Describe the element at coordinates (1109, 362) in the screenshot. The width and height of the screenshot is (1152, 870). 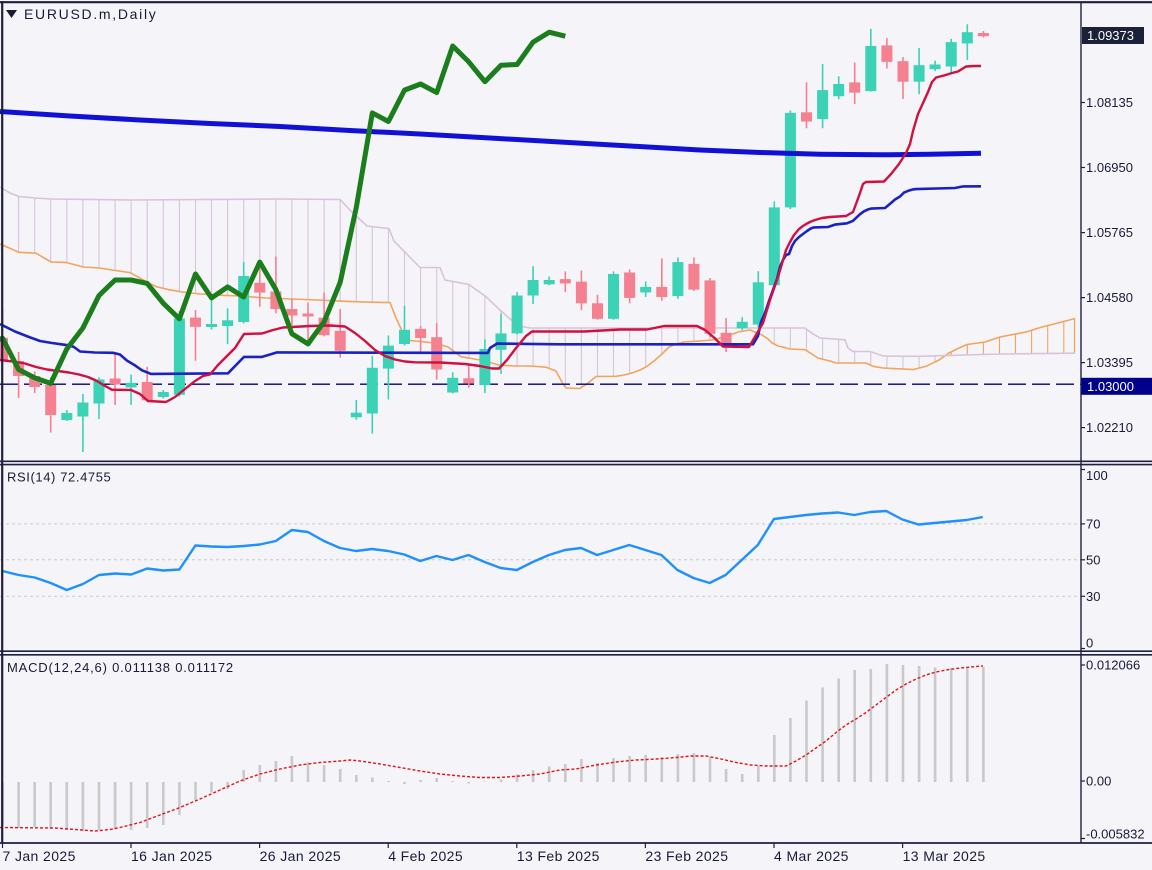
I see `svg-text: 1.03395` at that location.